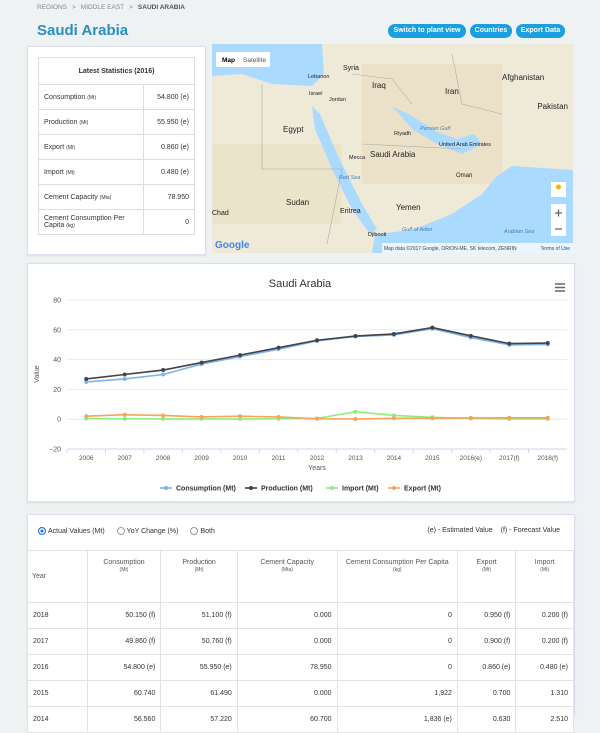 The height and width of the screenshot is (733, 600). I want to click on map-label: Oman, so click(464, 176).